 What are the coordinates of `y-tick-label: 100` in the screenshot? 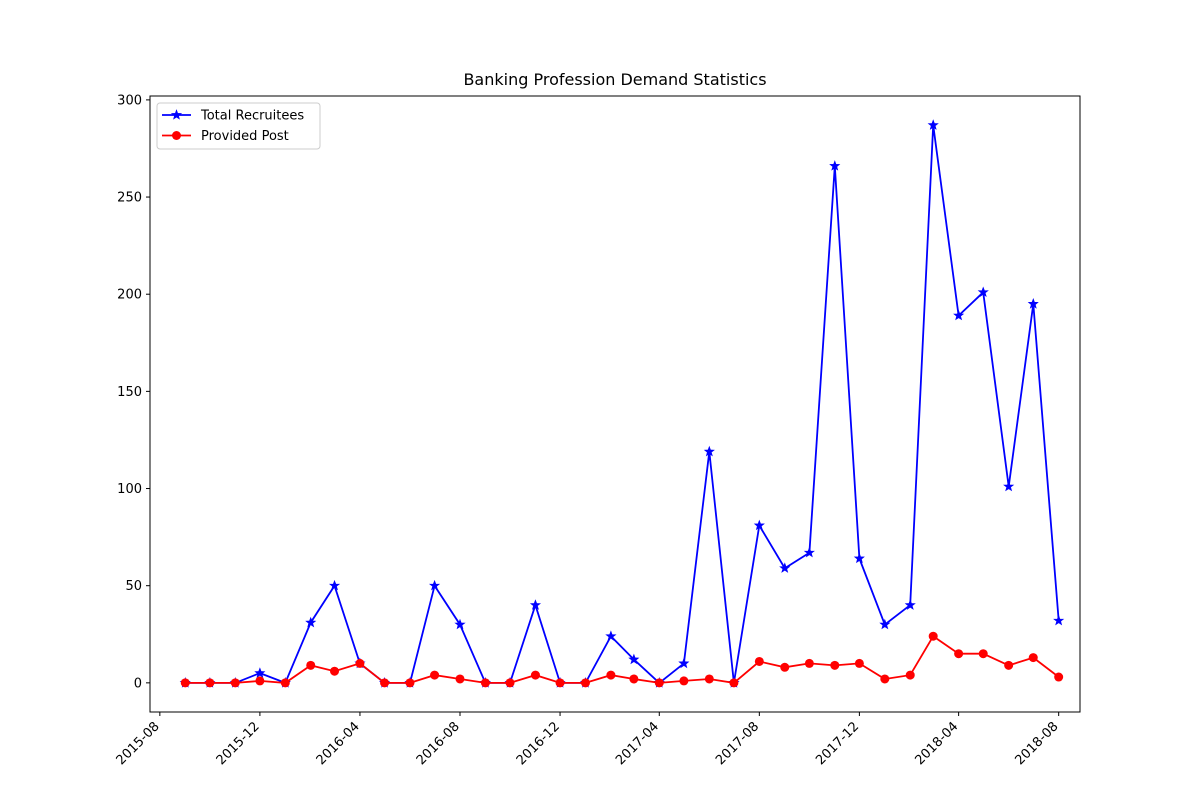 It's located at (129, 489).